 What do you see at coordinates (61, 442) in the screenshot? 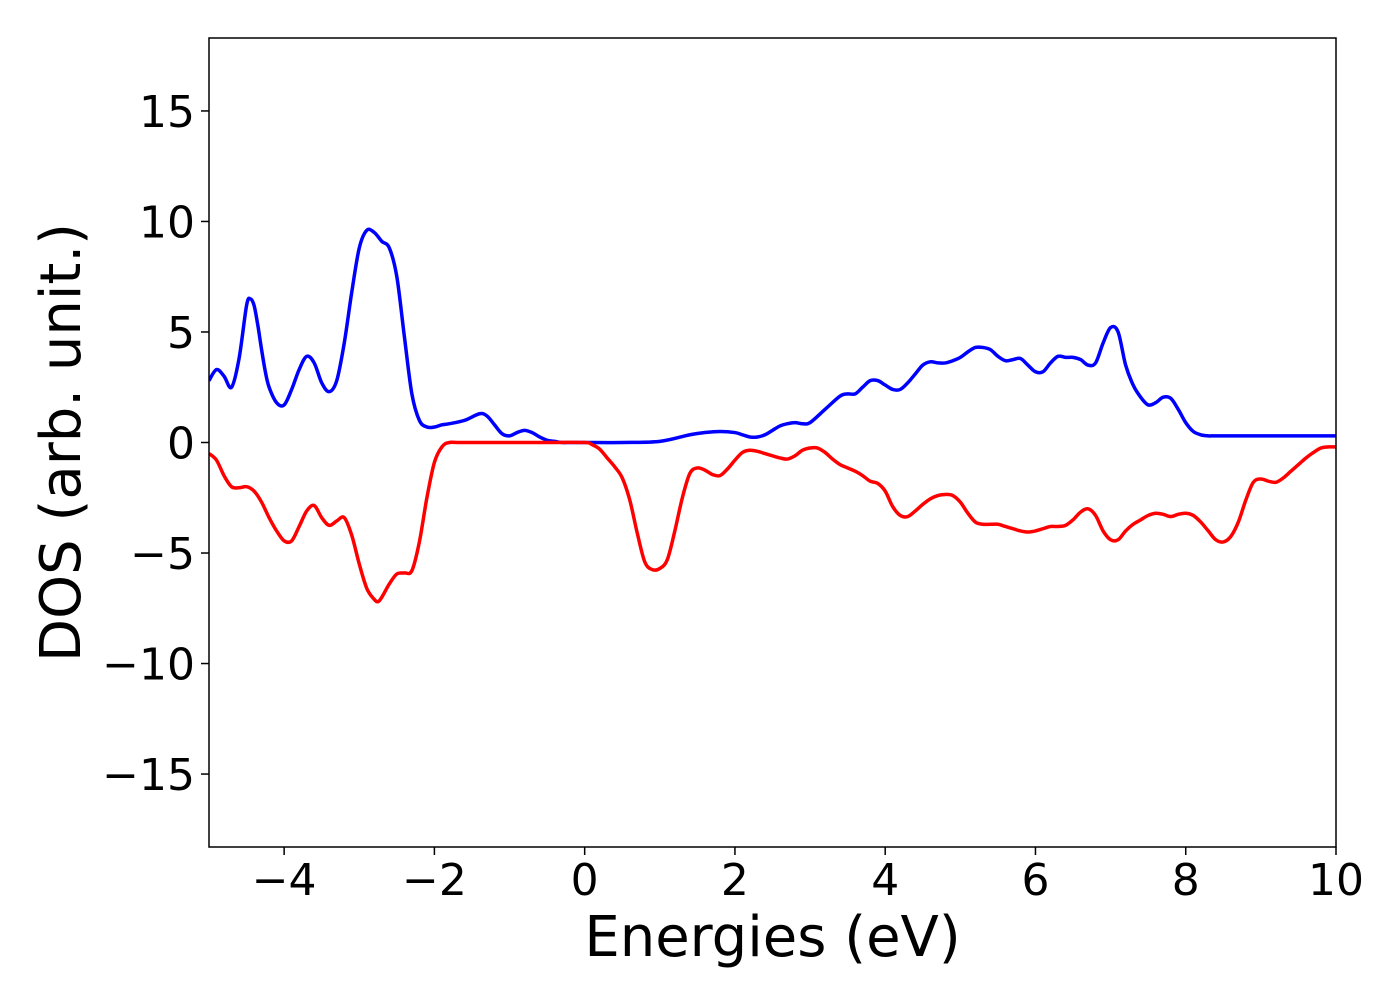
I see `y-axis-label: DOS (arb. unit.)` at bounding box center [61, 442].